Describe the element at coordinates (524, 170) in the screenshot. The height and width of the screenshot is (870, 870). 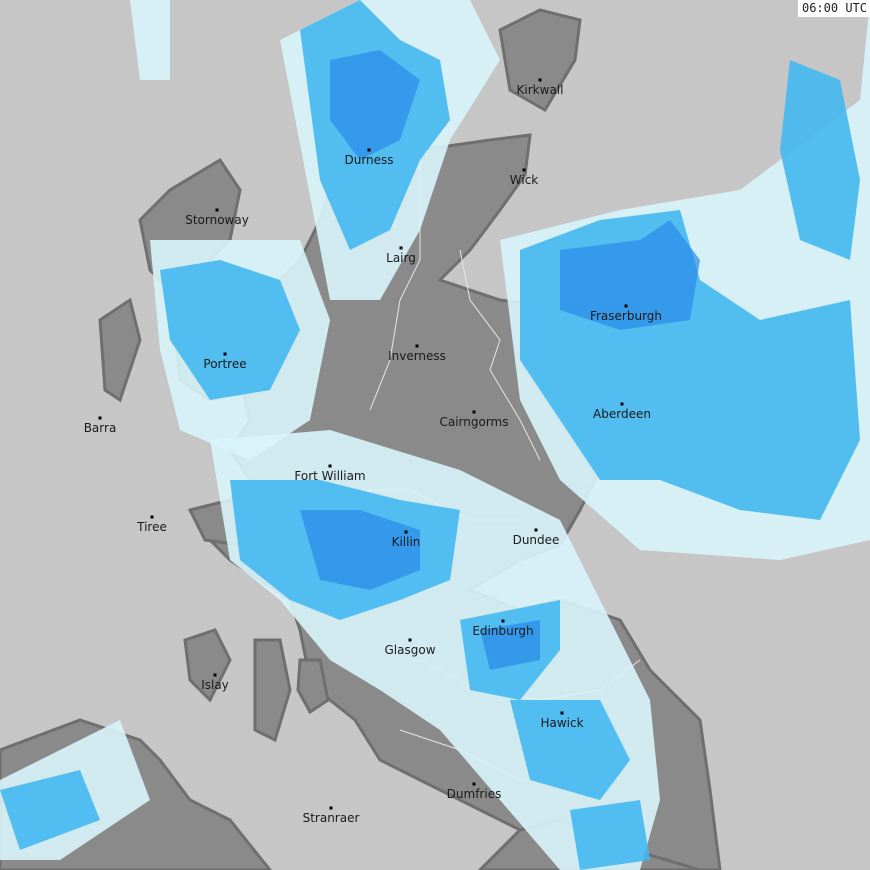
I see `city-marker-wick` at that location.